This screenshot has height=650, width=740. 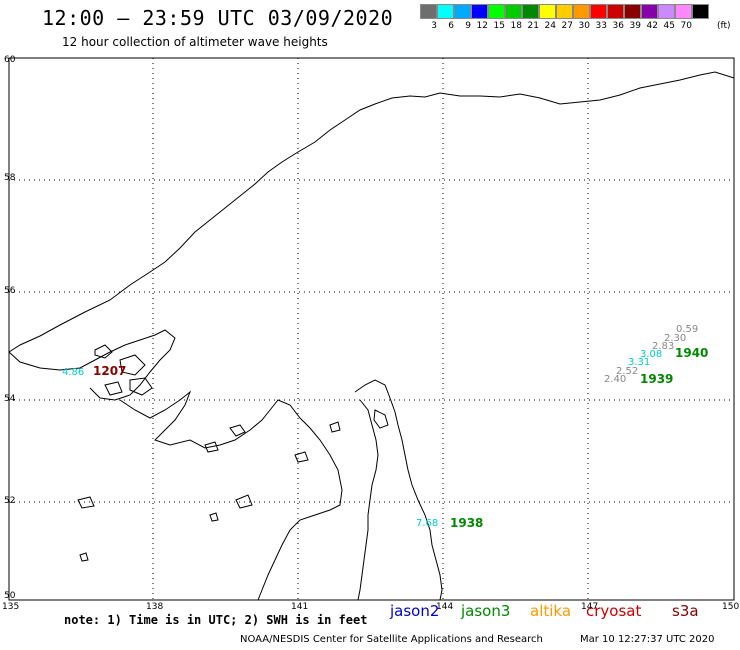 What do you see at coordinates (10, 291) in the screenshot?
I see `lat-label: 56` at bounding box center [10, 291].